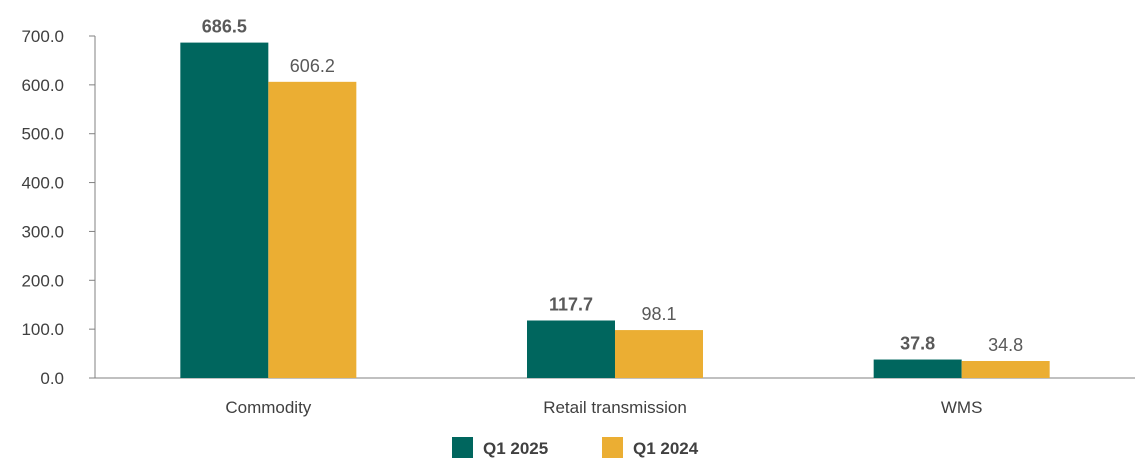  I want to click on bar-q1-2024-commodity, so click(312, 229).